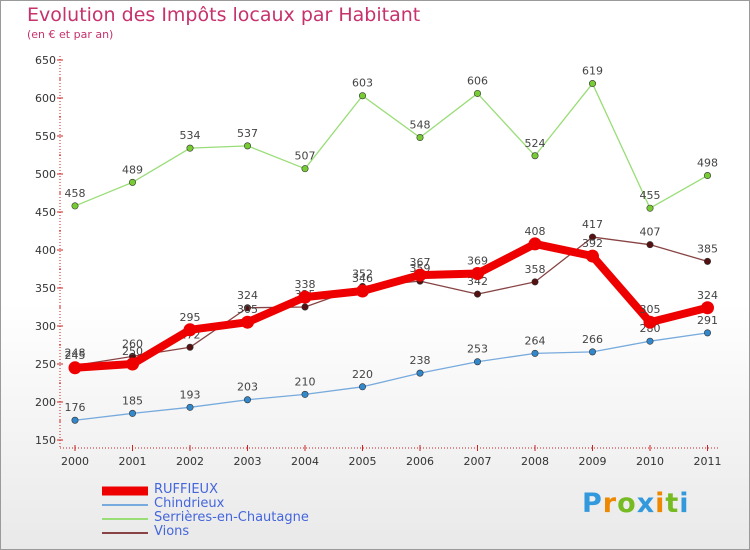  Describe the element at coordinates (420, 360) in the screenshot. I see `data-label-chindrieux: 238` at that location.